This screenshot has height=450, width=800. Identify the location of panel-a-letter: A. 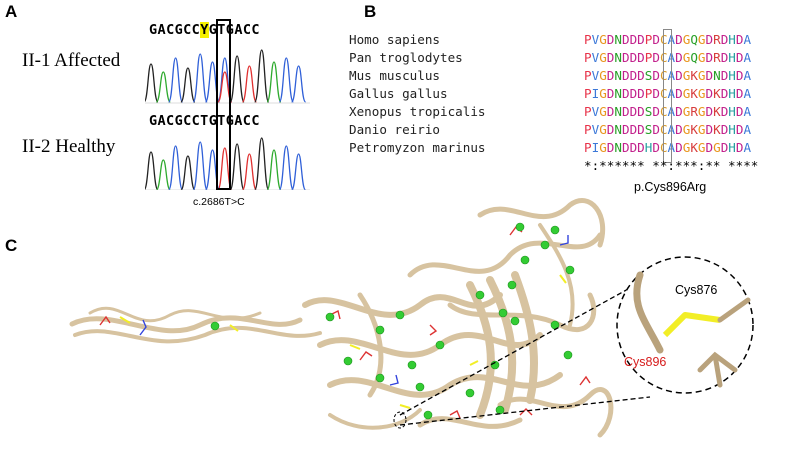
(11, 11).